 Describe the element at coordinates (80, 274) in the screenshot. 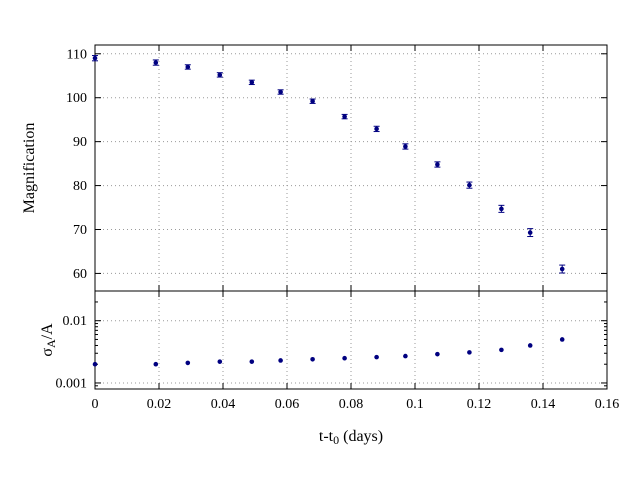

I see `svg-text: 60` at that location.